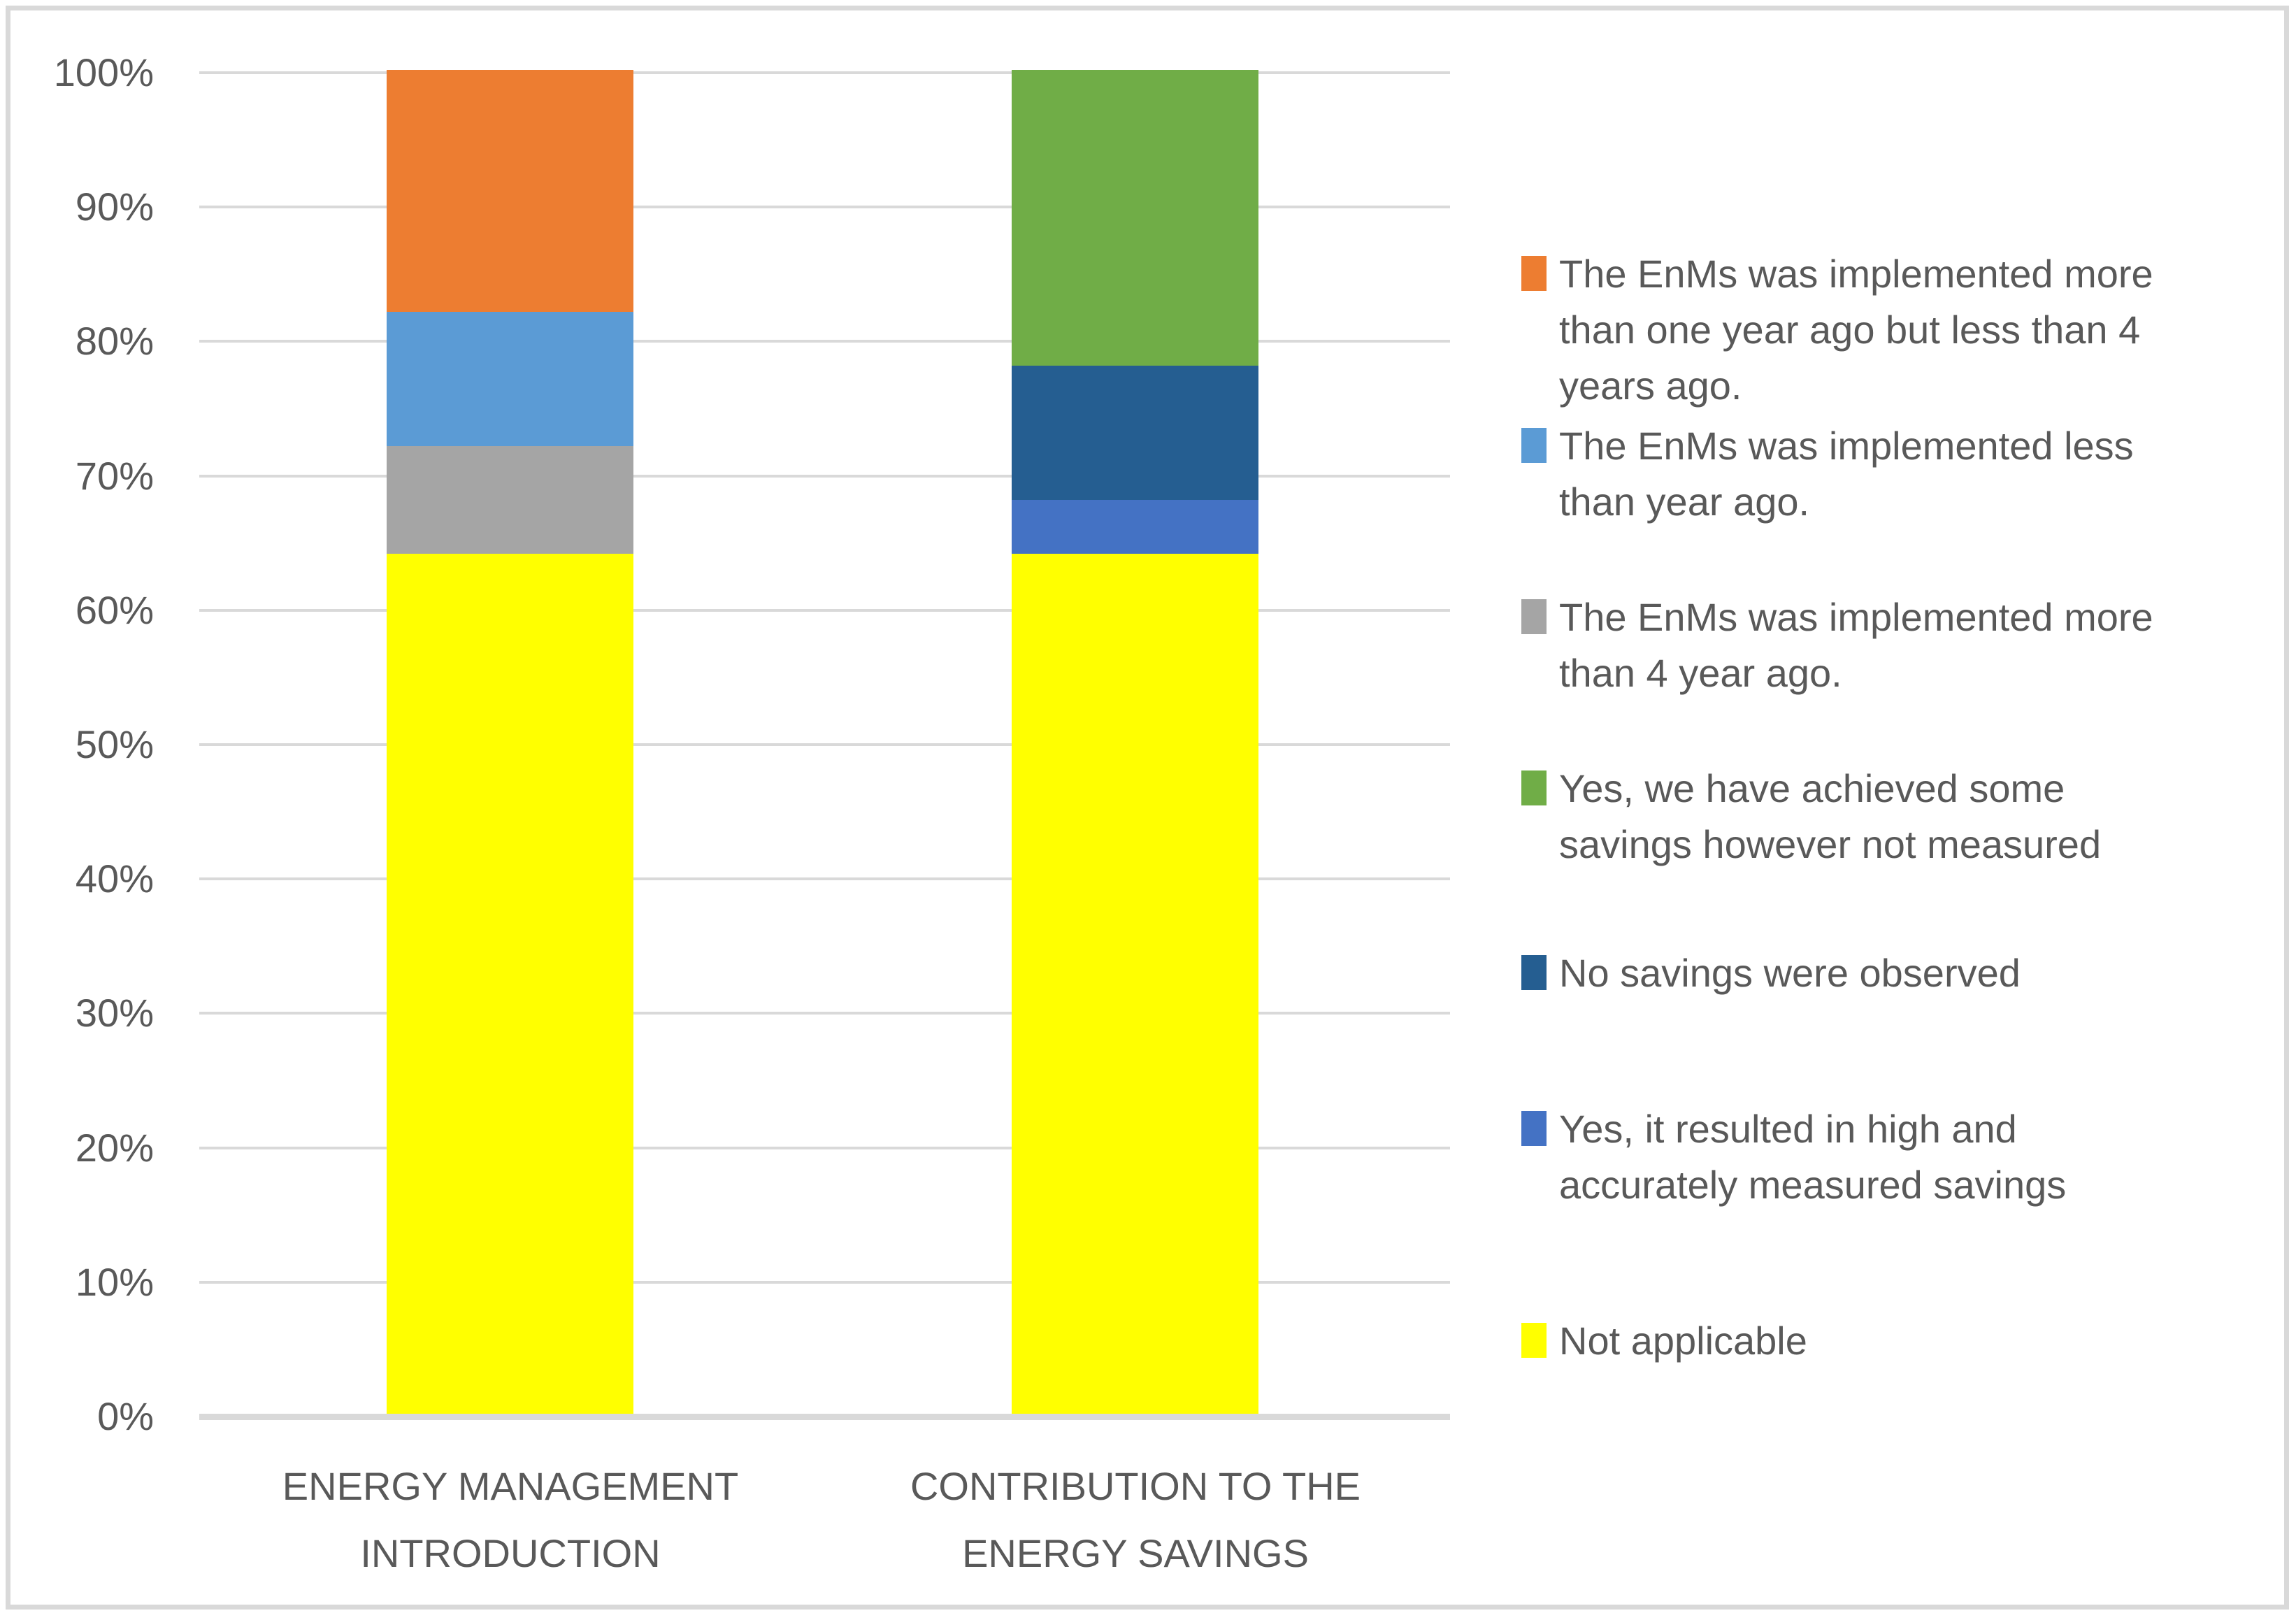 The height and width of the screenshot is (1620, 2296). Describe the element at coordinates (1812, 788) in the screenshot. I see `legend-label-line: Yes, we have achieved some` at that location.